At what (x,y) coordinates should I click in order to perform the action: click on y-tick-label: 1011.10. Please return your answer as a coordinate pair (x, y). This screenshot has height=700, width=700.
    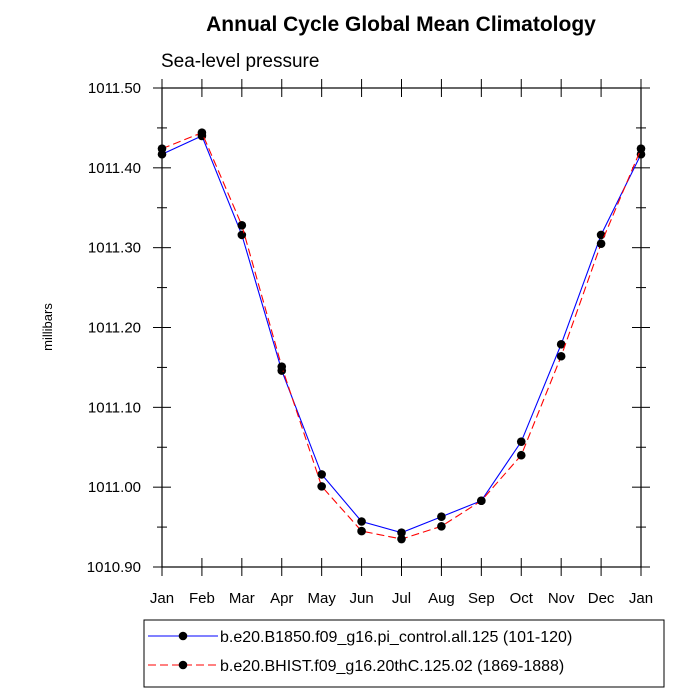
    Looking at the image, I should click on (114, 407).